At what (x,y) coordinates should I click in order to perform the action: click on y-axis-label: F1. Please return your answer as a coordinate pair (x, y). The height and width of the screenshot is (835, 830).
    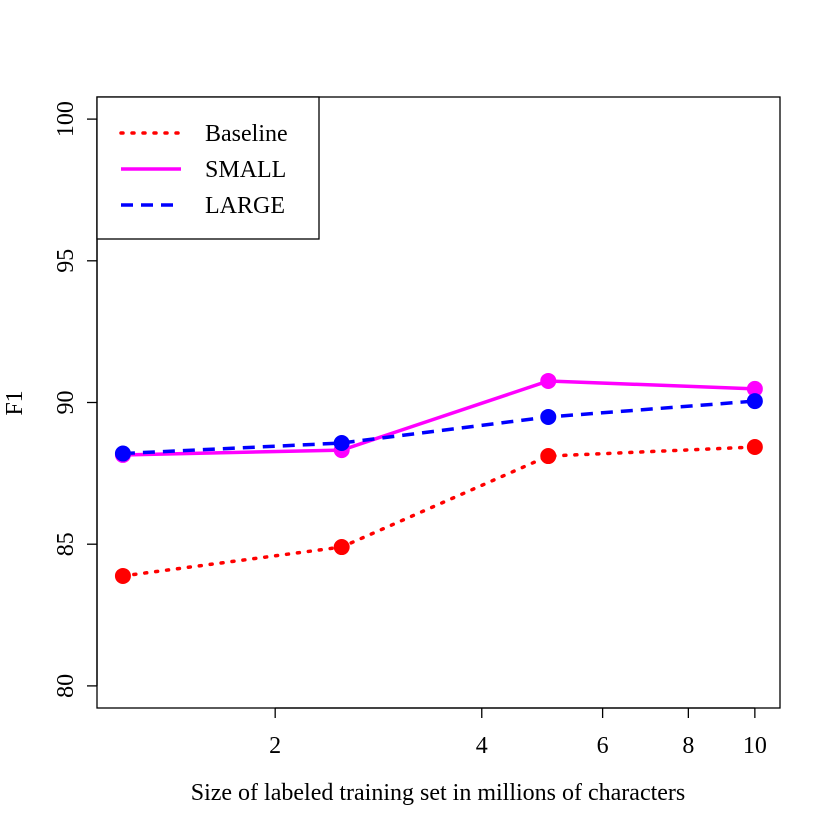
    Looking at the image, I should click on (15, 402).